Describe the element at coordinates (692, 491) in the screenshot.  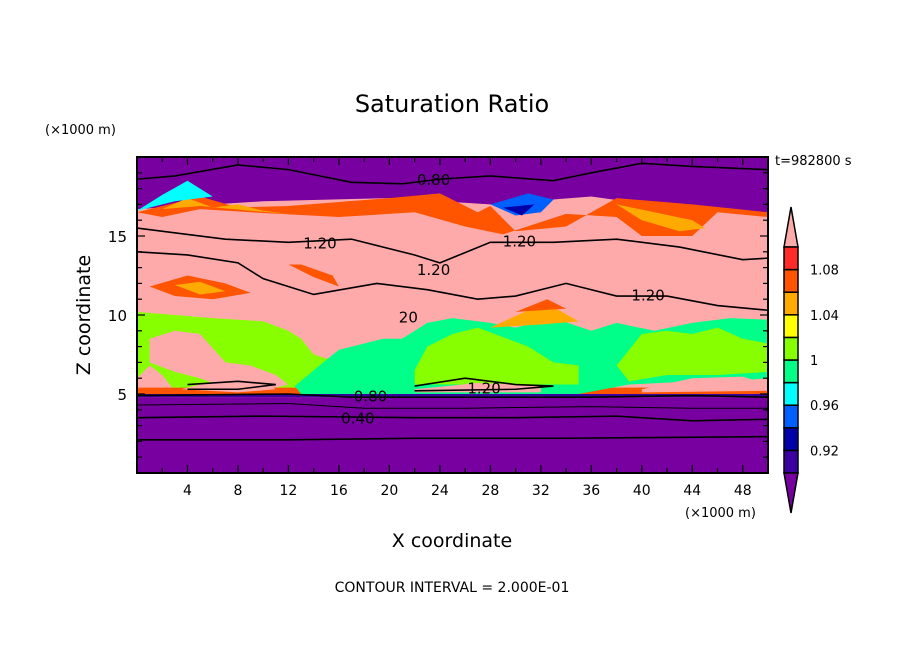
I see `x-tick-label: 44` at that location.